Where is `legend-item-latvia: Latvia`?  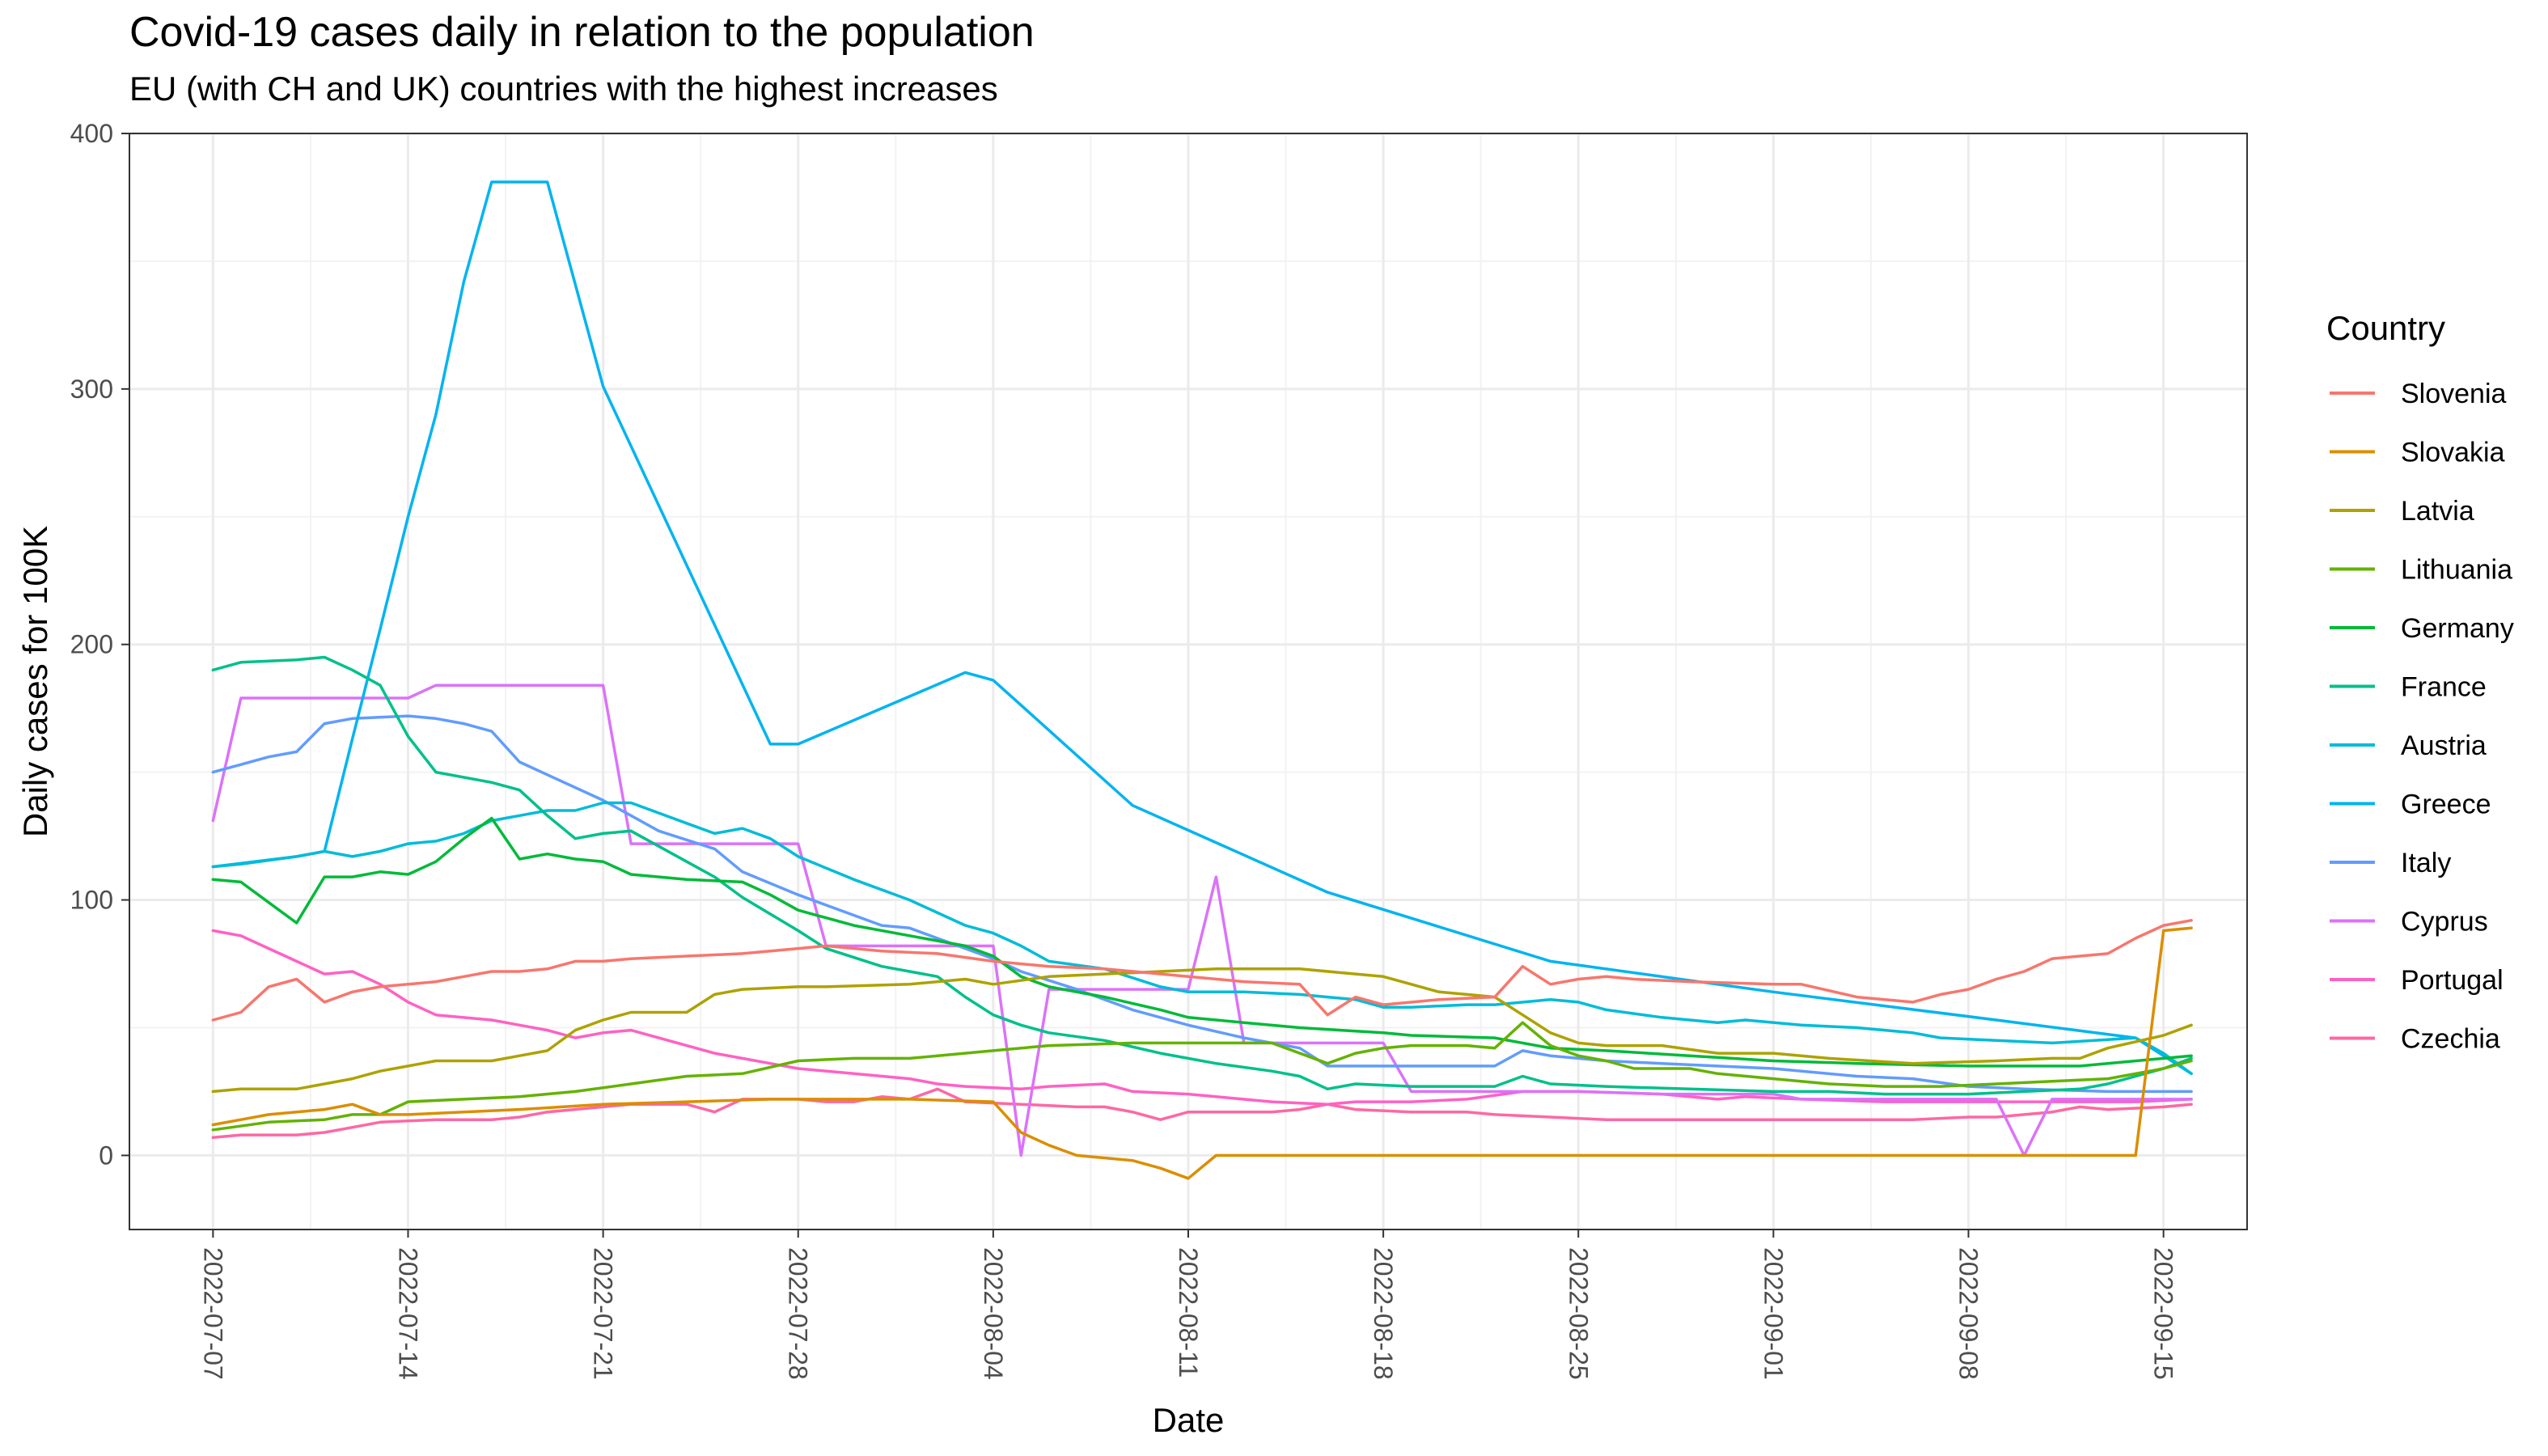
legend-item-latvia: Latvia is located at coordinates (2402, 511).